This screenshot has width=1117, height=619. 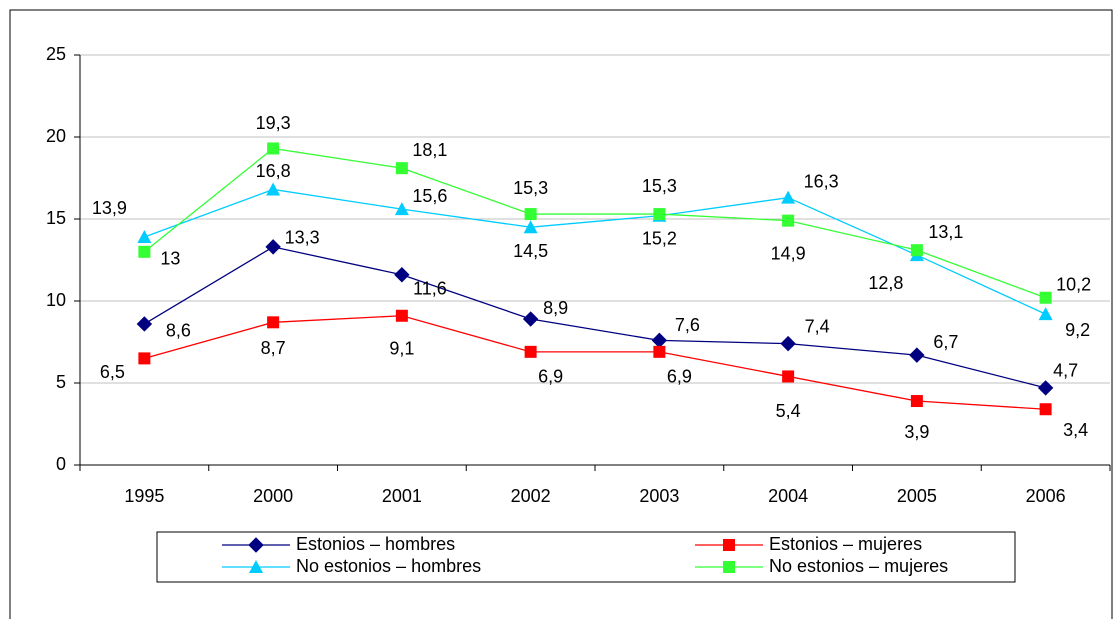 I want to click on x-tick-label: 2001, so click(x=402, y=496).